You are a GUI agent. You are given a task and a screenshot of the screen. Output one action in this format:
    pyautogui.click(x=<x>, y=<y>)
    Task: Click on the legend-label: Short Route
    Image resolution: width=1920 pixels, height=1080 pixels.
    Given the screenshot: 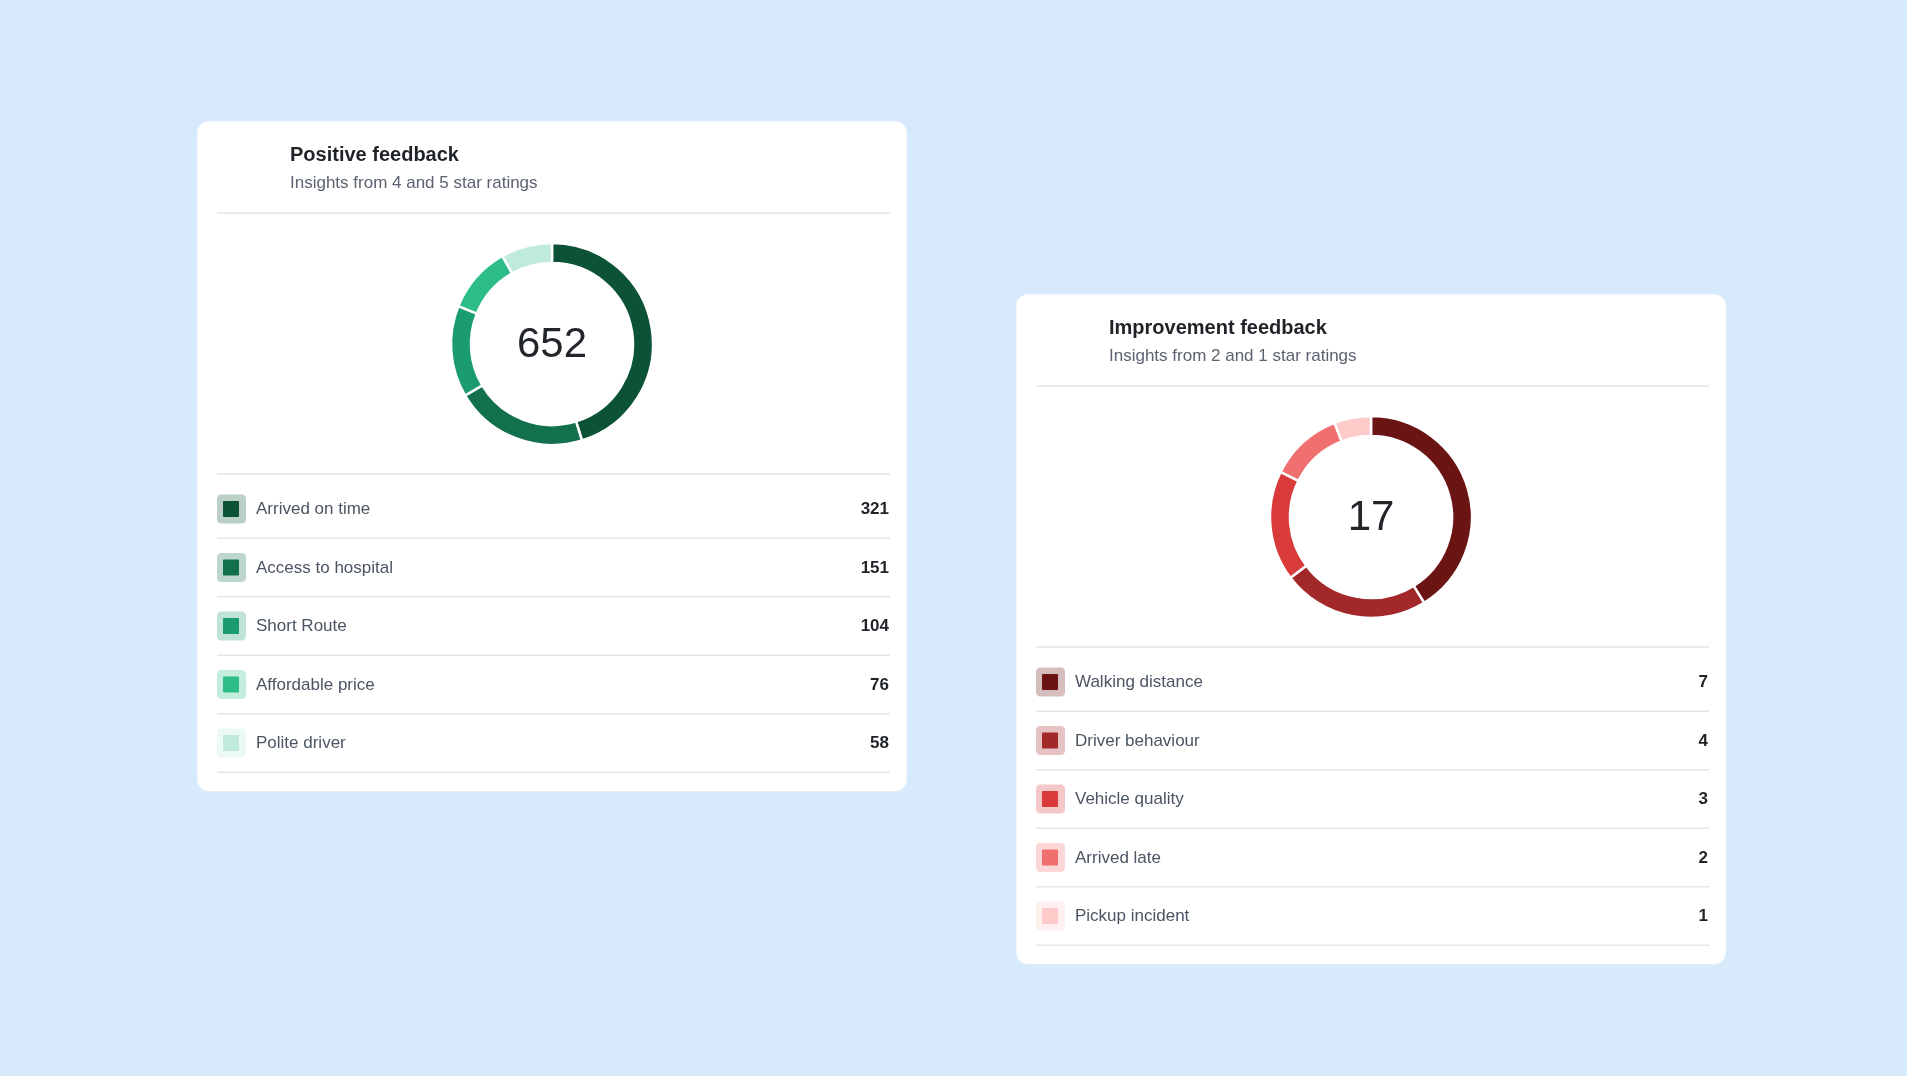 What is the action you would take?
    pyautogui.click(x=301, y=625)
    